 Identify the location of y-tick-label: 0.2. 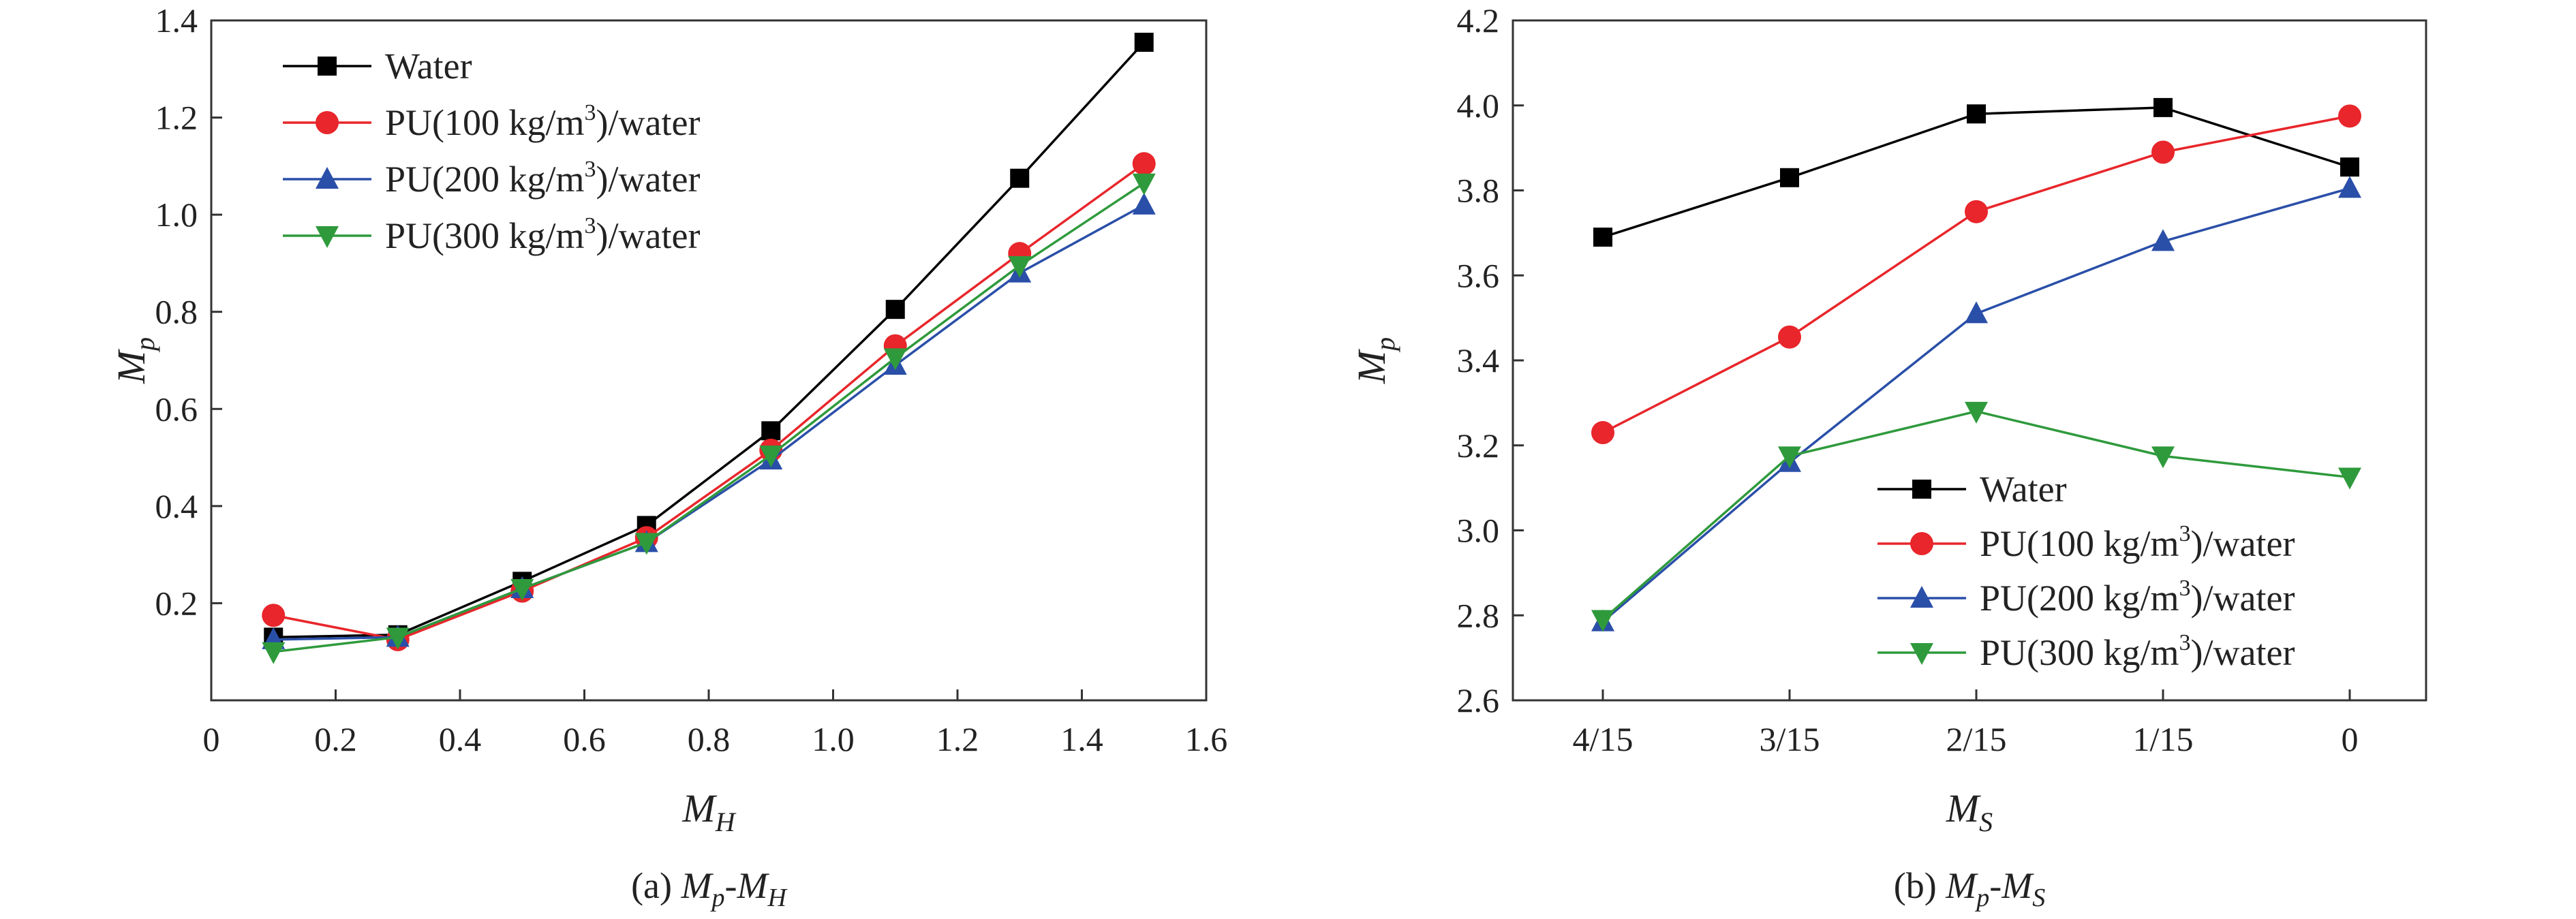
(176, 603).